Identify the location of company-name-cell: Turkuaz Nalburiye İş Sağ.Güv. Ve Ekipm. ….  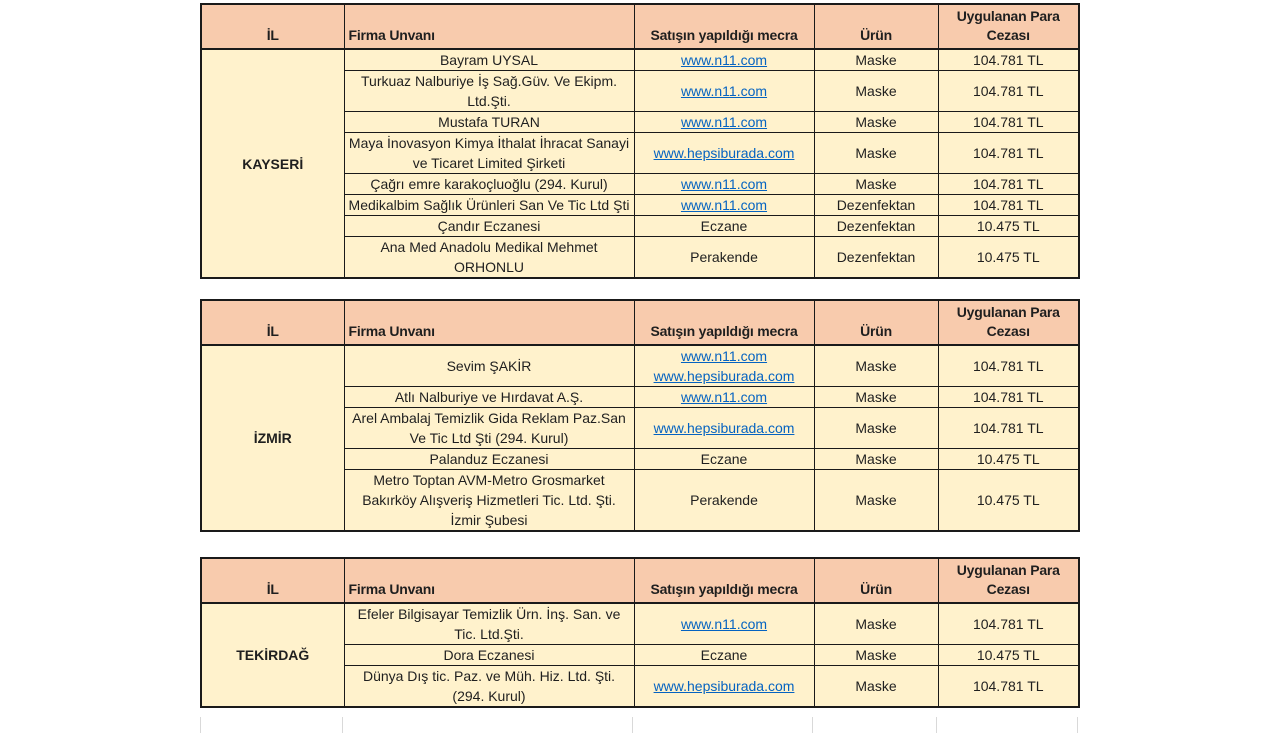
(489, 91).